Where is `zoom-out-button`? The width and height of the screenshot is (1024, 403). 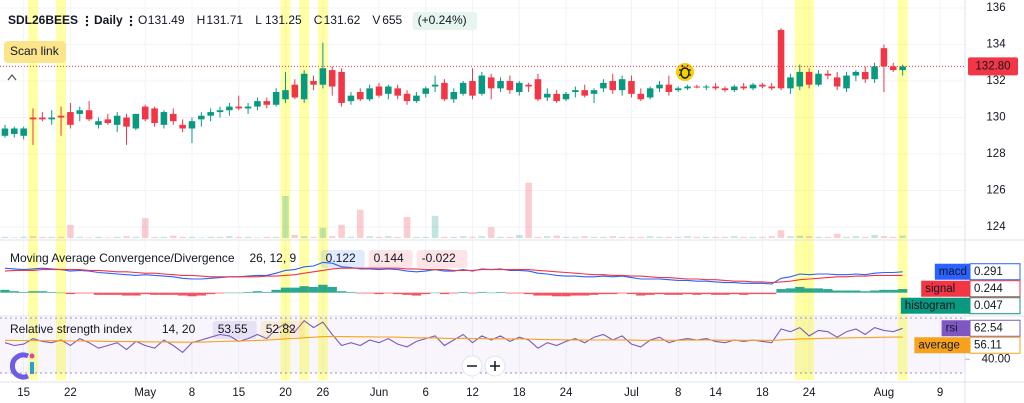 zoom-out-button is located at coordinates (472, 366).